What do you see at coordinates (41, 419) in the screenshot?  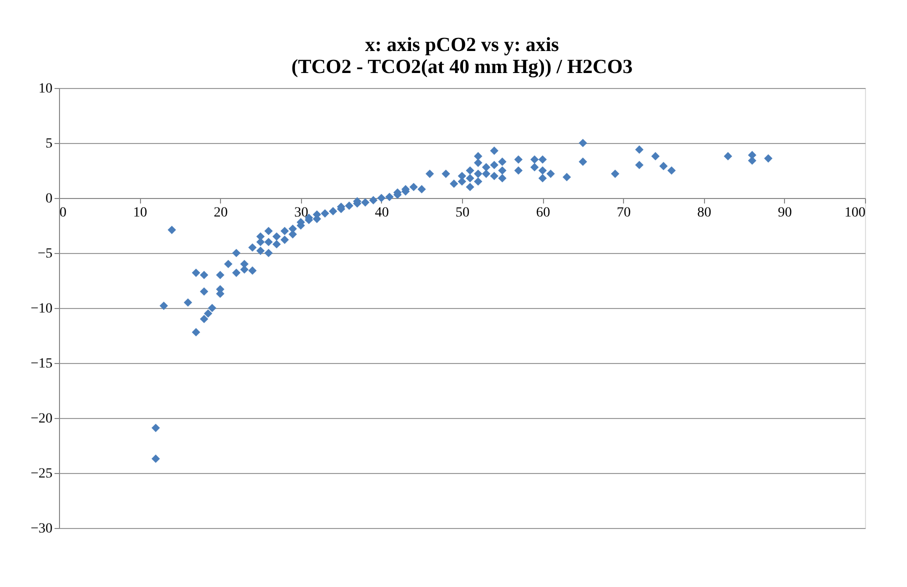 I see `y-tick-label: −20` at bounding box center [41, 419].